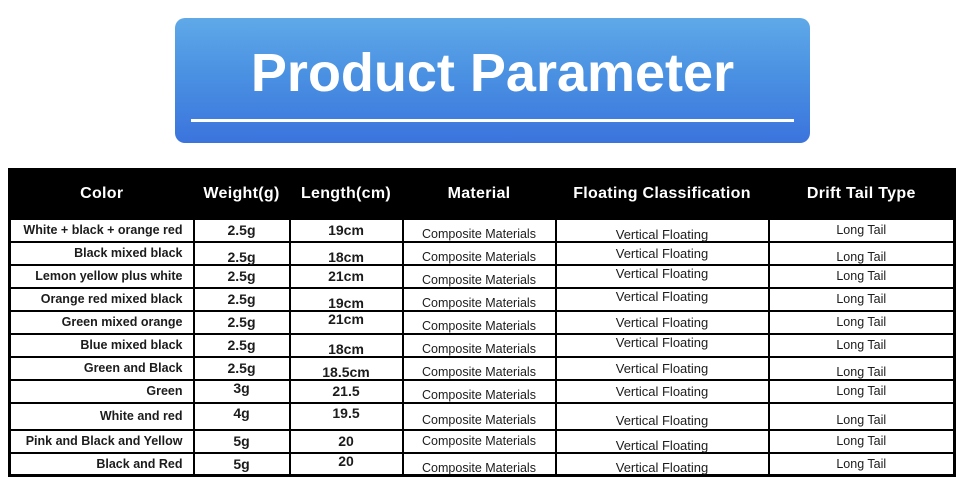 This screenshot has width=960, height=479. I want to click on cell-color: Pink and Black and Yellow, so click(101, 441).